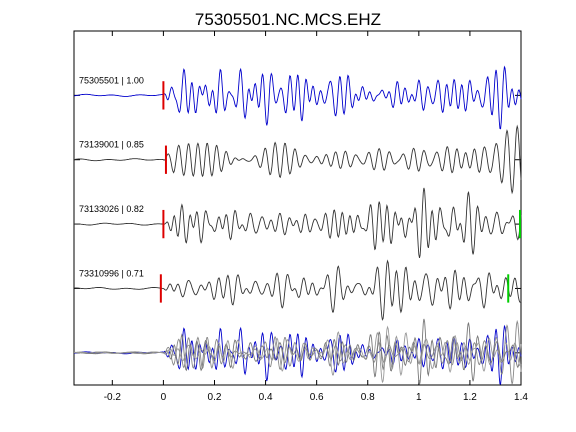 The width and height of the screenshot is (576, 432). What do you see at coordinates (419, 397) in the screenshot?
I see `x-tick-label: 1` at bounding box center [419, 397].